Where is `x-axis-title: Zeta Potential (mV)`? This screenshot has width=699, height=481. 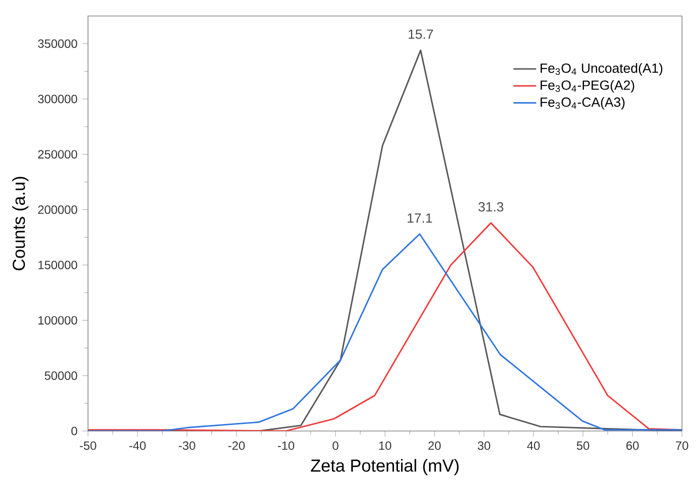
x-axis-title: Zeta Potential (mV) is located at coordinates (384, 467).